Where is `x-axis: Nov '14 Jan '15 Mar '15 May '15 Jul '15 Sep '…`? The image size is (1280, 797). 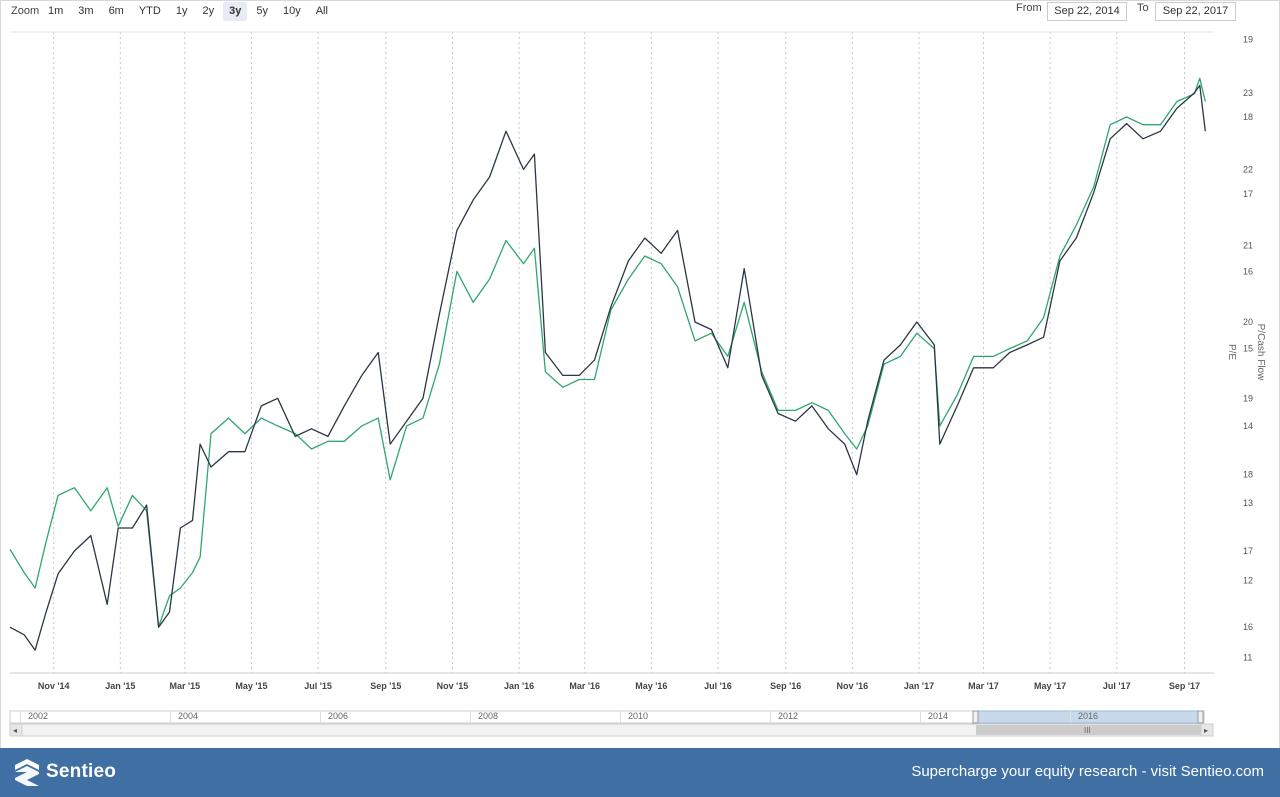
x-axis: Nov '14 Jan '15 Mar '15 May '15 Jul '15 Sep '… is located at coordinates (619, 686).